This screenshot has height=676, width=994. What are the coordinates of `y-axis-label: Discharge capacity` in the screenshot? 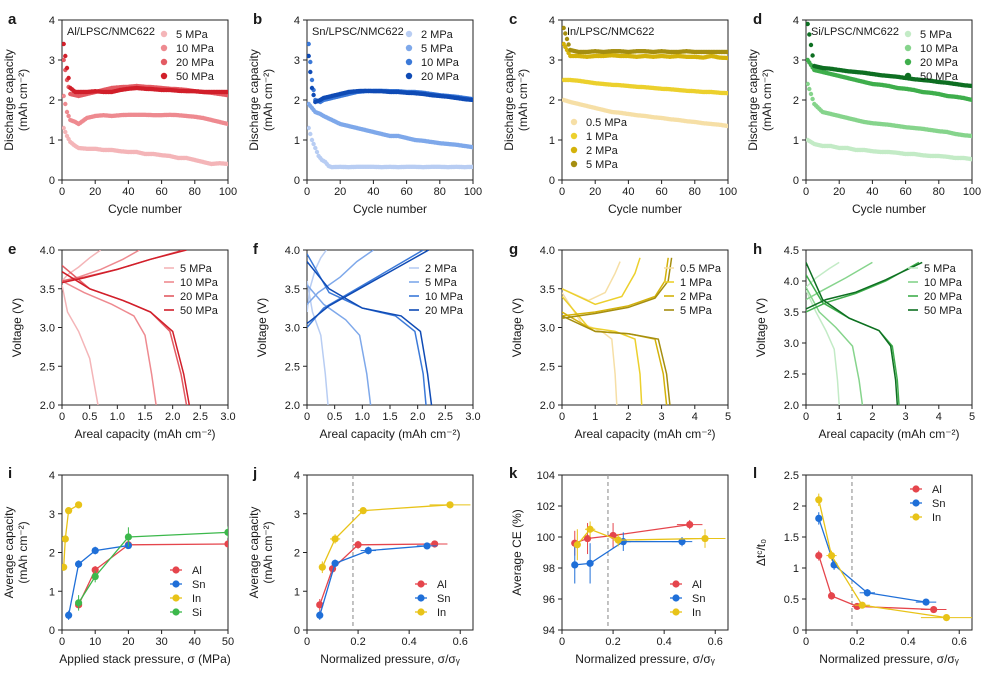 It's located at (9, 99).